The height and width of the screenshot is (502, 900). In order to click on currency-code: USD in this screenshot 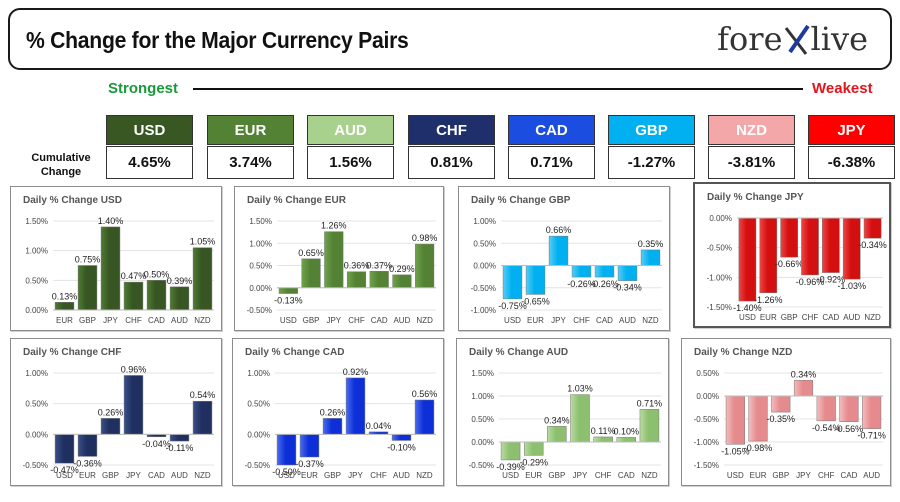, I will do `click(149, 130)`.